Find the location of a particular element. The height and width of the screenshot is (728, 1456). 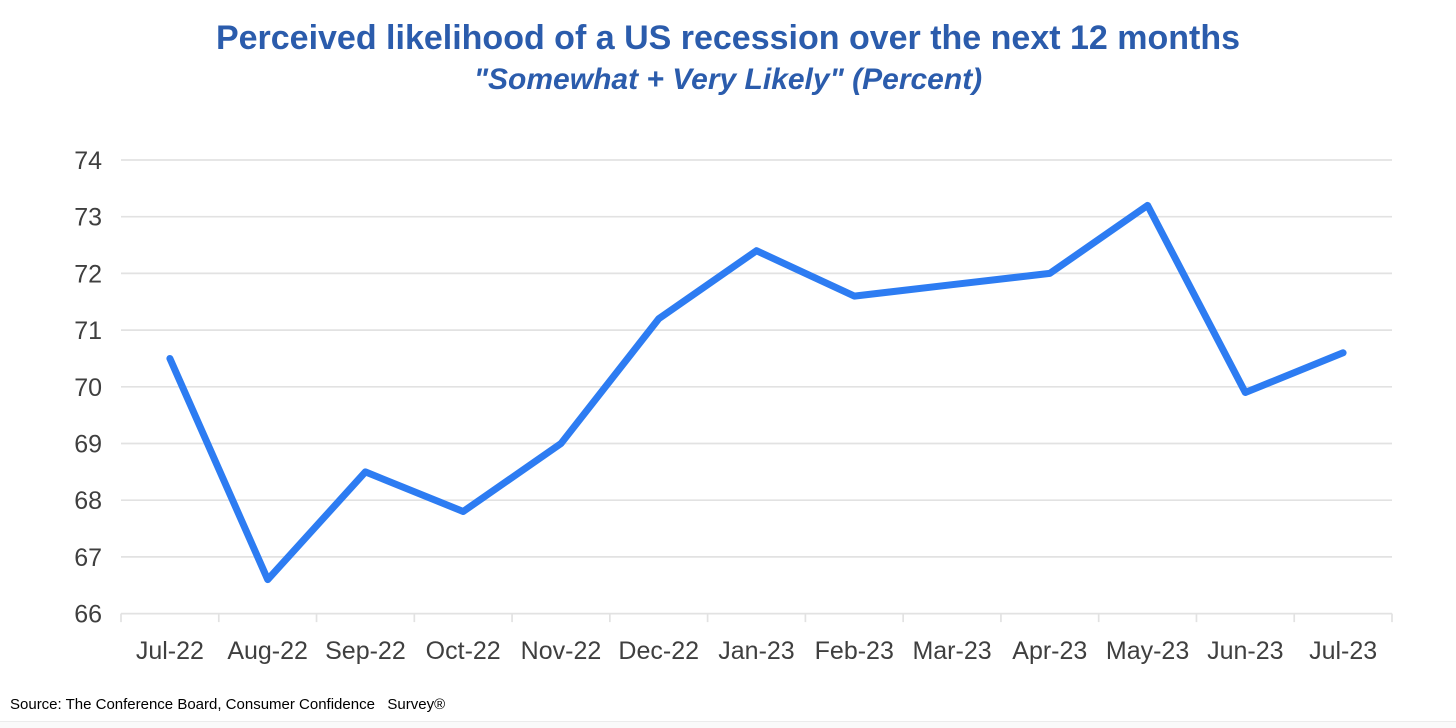

x-tick-label: Jul-22 is located at coordinates (170, 651).